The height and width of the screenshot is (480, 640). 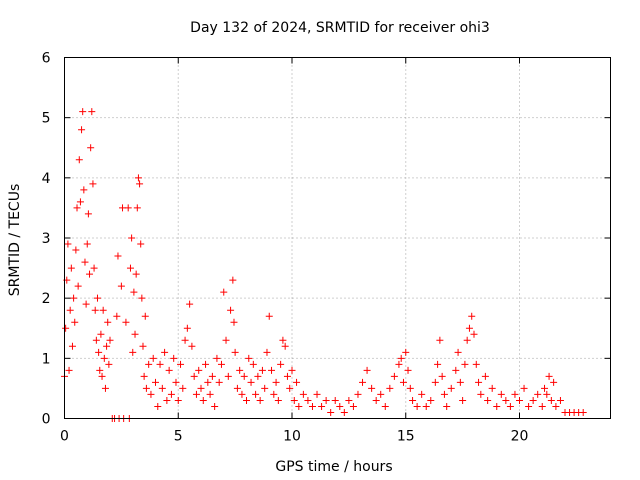 What do you see at coordinates (46, 59) in the screenshot?
I see `y-tick-label: 6` at bounding box center [46, 59].